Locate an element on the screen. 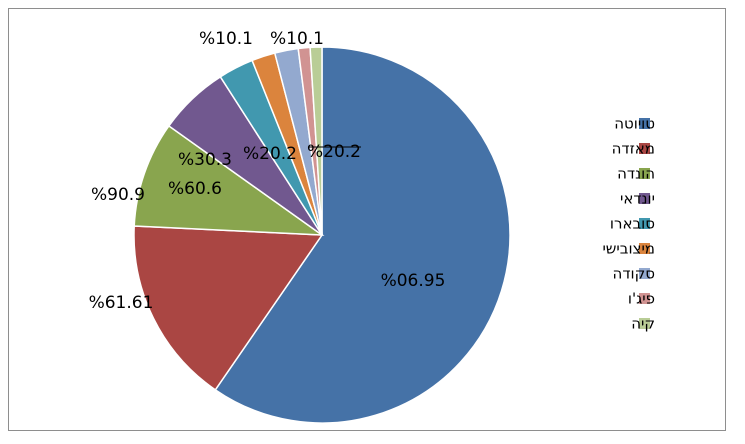 The height and width of the screenshot is (444, 745). data-label-3: %90.9 is located at coordinates (118, 195).